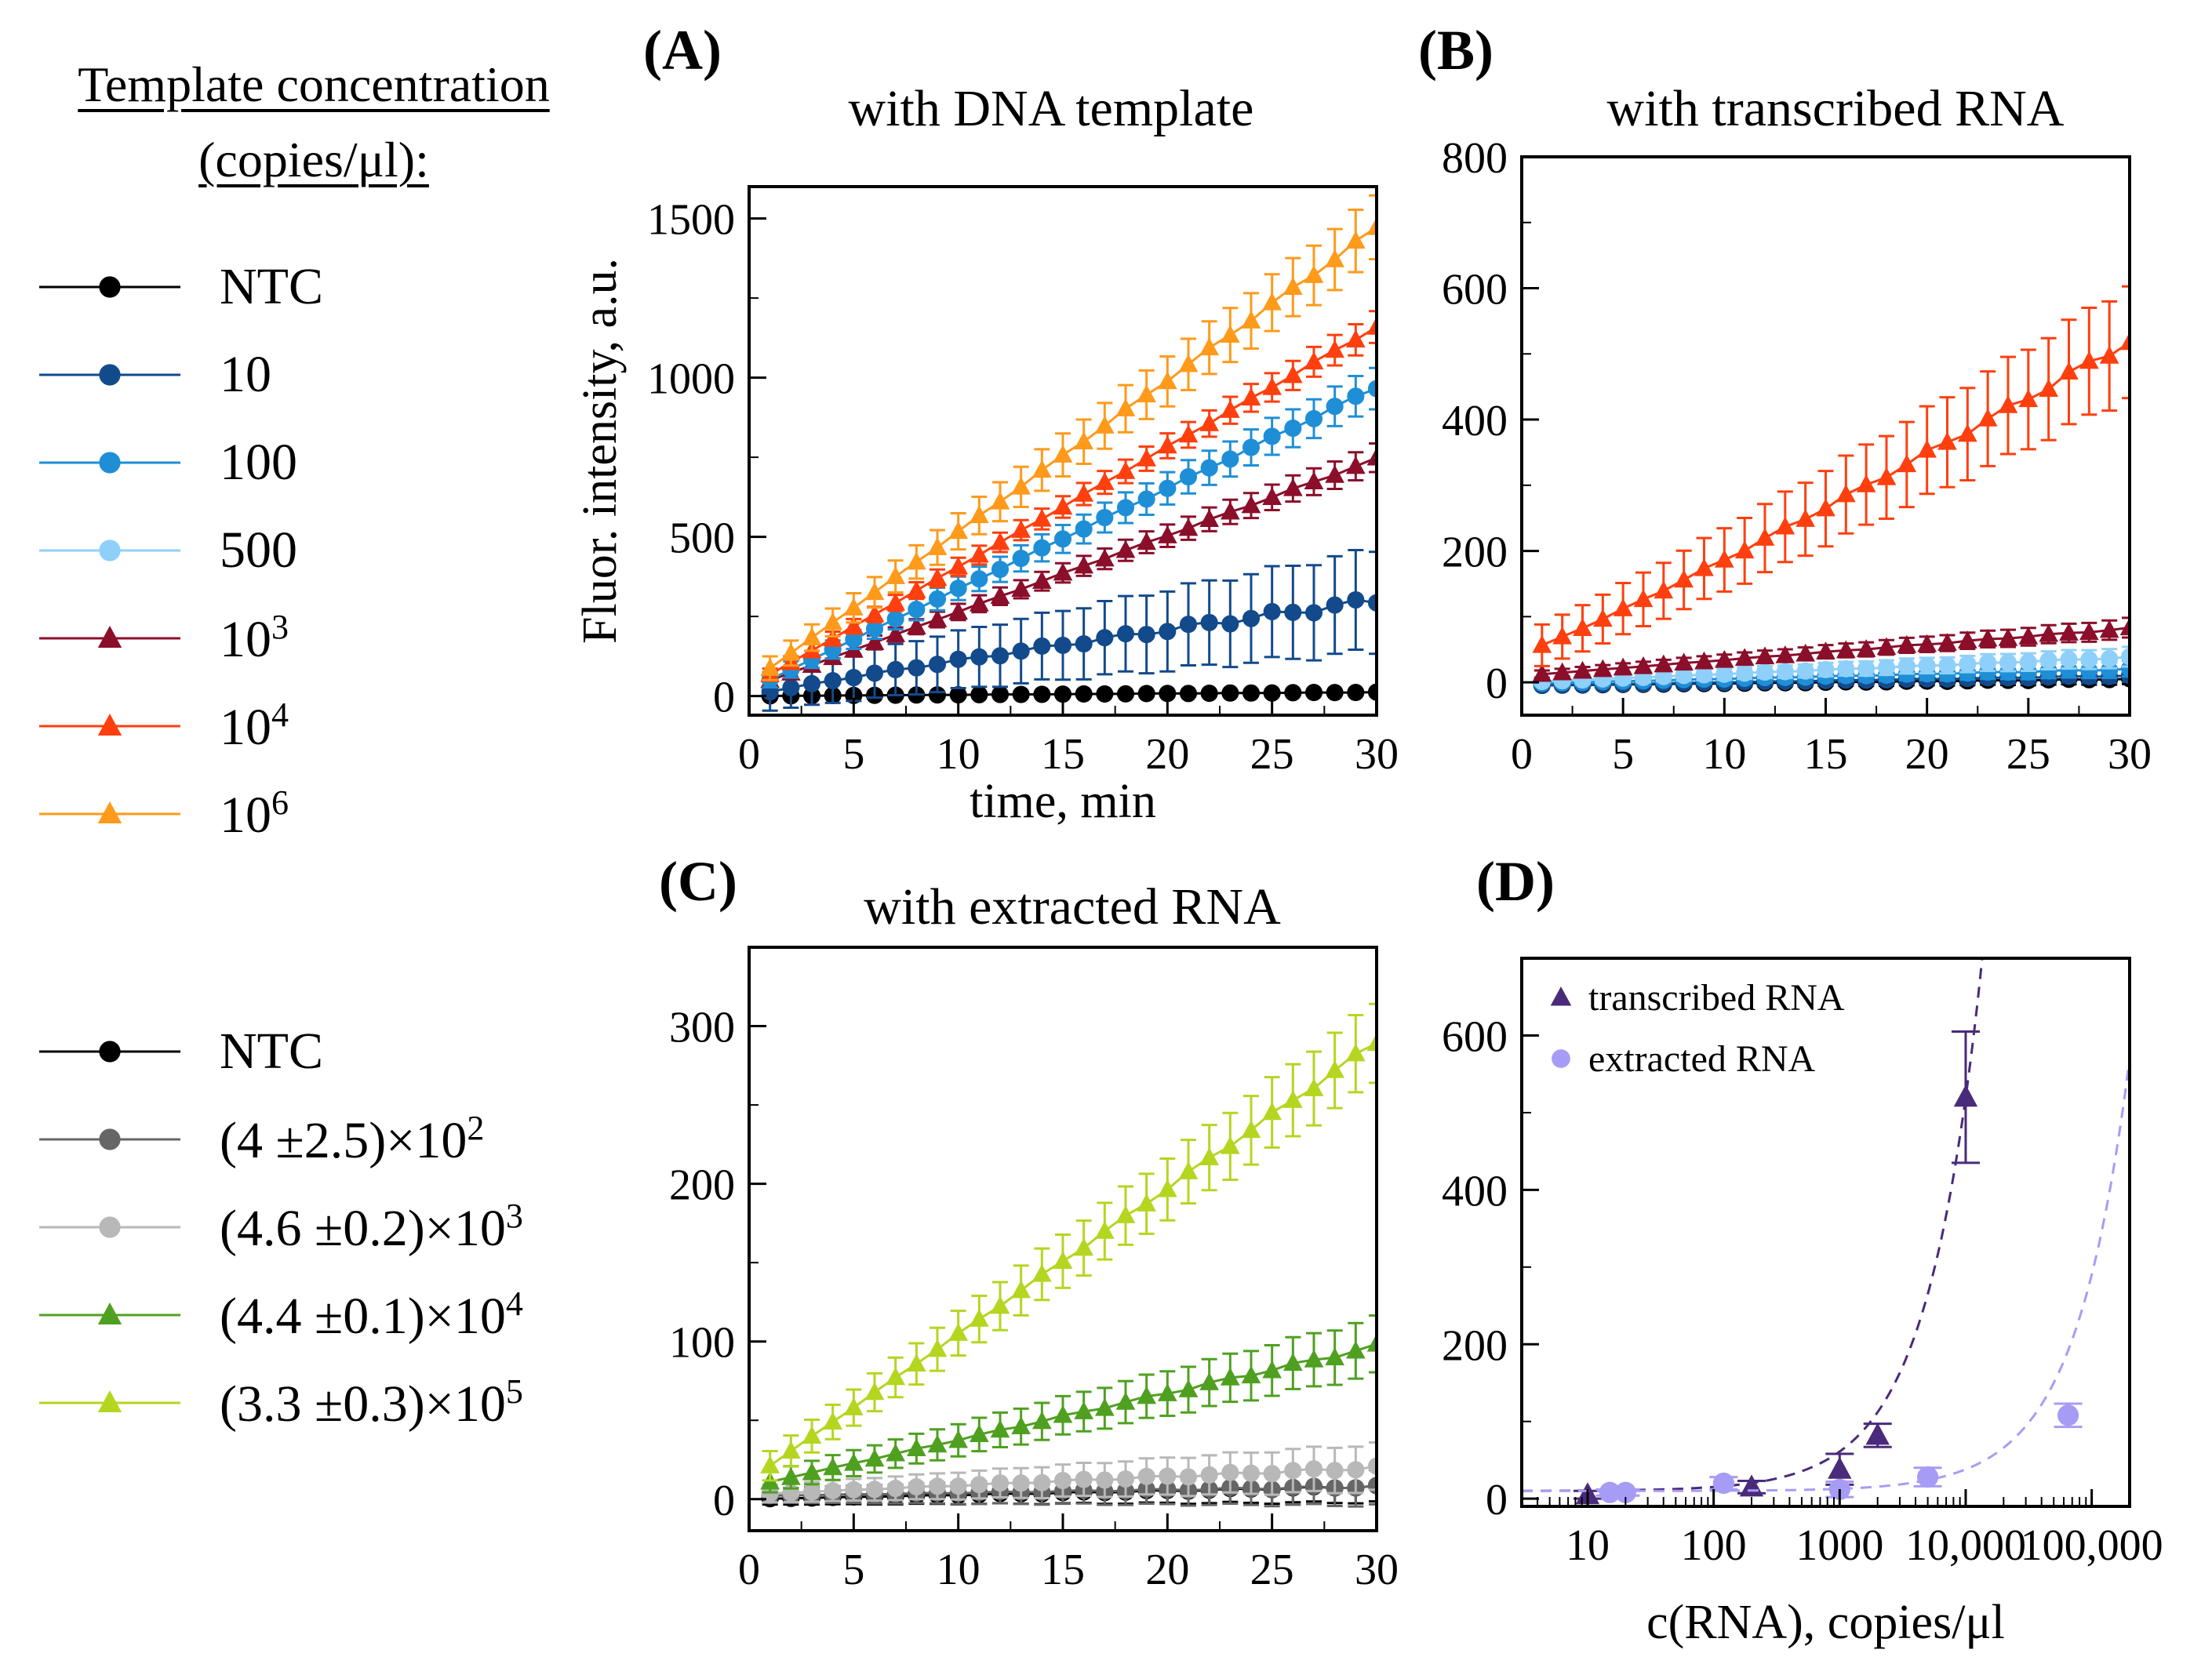 Image resolution: width=2212 pixels, height=1664 pixels. I want to click on legend-top-label: 10, so click(246, 375).